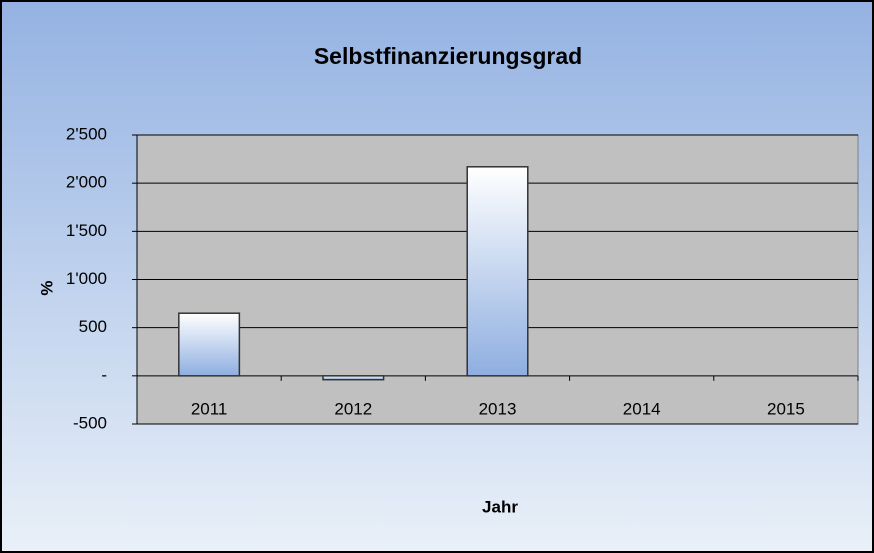  I want to click on y-tick-label: 2'500, so click(86, 133).